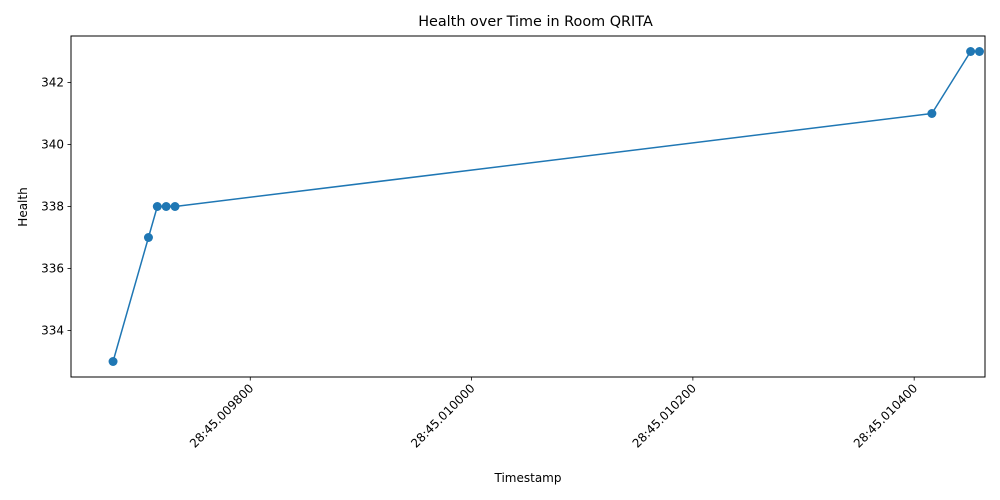 The width and height of the screenshot is (1000, 500). What do you see at coordinates (52, 145) in the screenshot?
I see `y-tick-label: 340` at bounding box center [52, 145].